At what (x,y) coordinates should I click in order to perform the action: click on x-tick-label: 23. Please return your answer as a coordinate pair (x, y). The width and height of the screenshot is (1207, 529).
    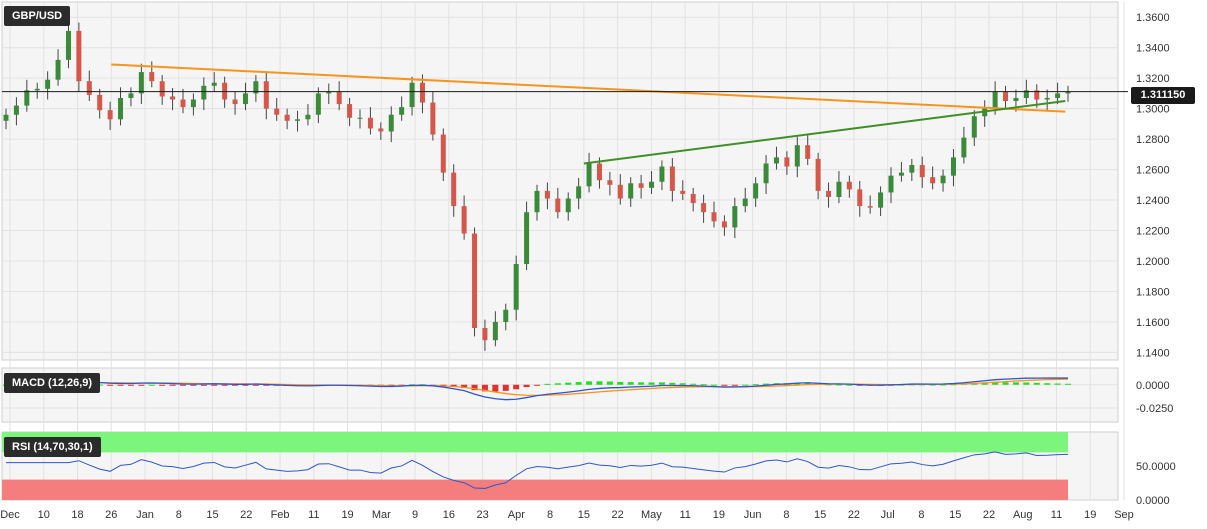
    Looking at the image, I should click on (482, 515).